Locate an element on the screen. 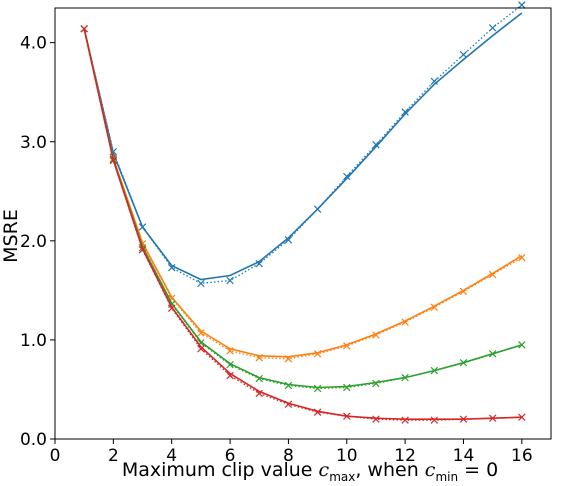  y-tick-label: 1.0 is located at coordinates (33, 341).